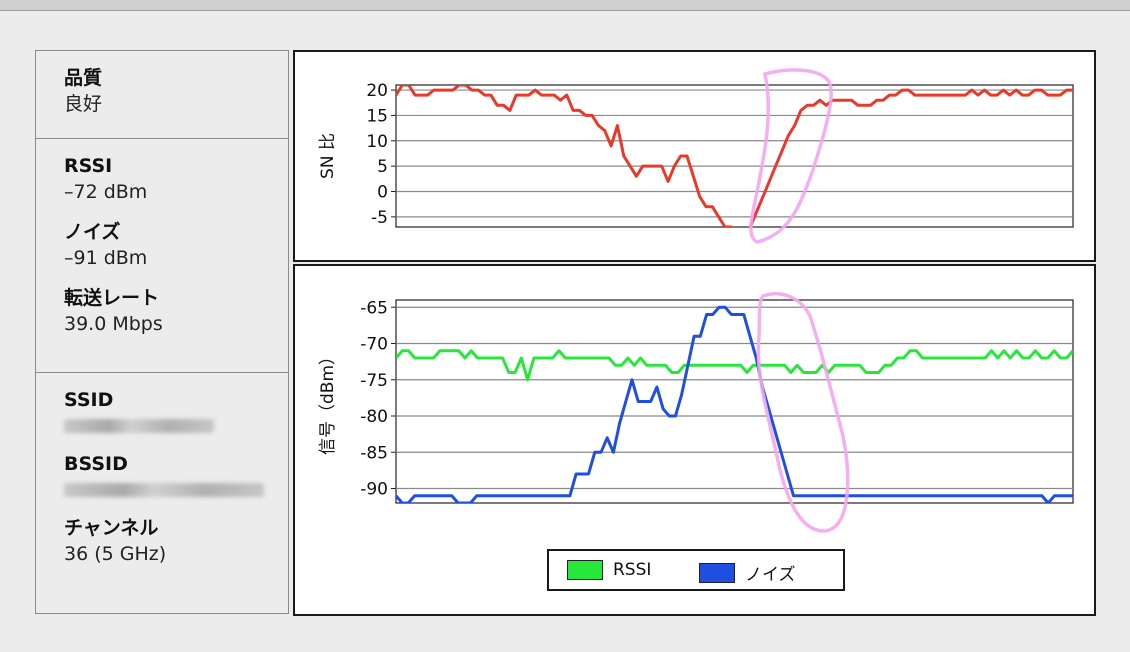  What do you see at coordinates (696, 570) in the screenshot?
I see `chart-legend: RSSI ノイズ` at bounding box center [696, 570].